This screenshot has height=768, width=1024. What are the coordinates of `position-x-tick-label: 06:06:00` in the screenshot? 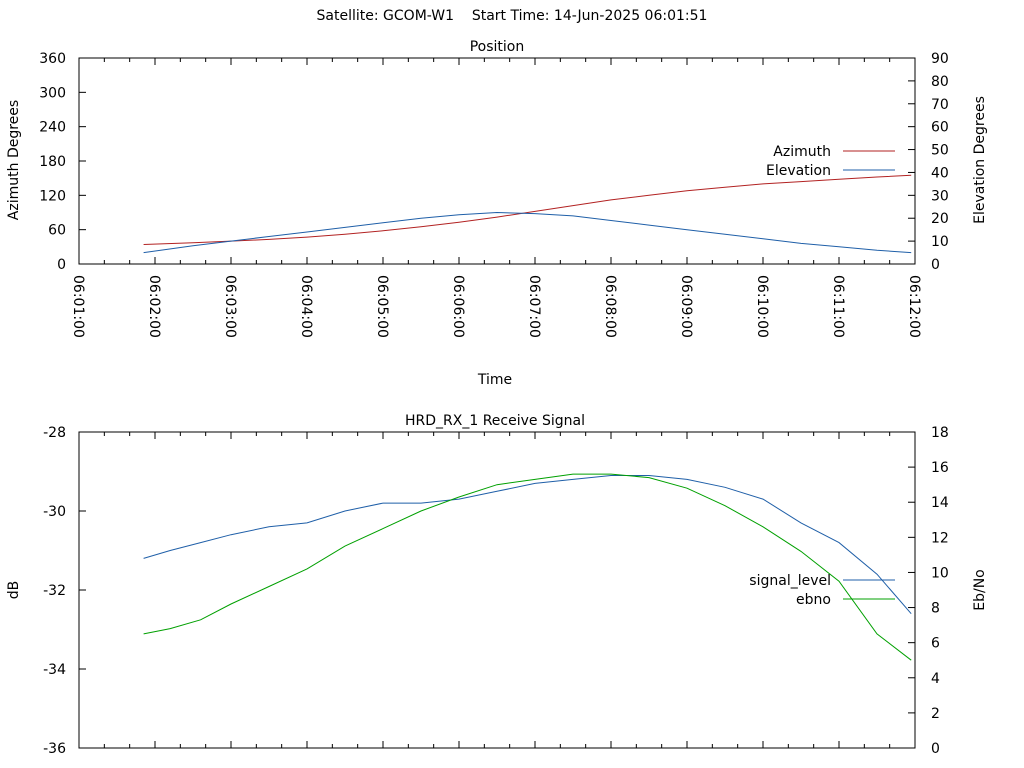 It's located at (458, 306).